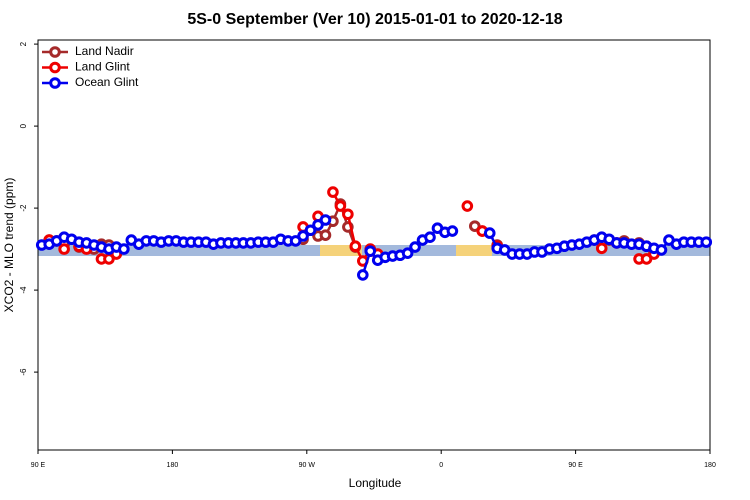 The height and width of the screenshot is (500, 750). I want to click on x-axis-title: Longitude, so click(375, 483).